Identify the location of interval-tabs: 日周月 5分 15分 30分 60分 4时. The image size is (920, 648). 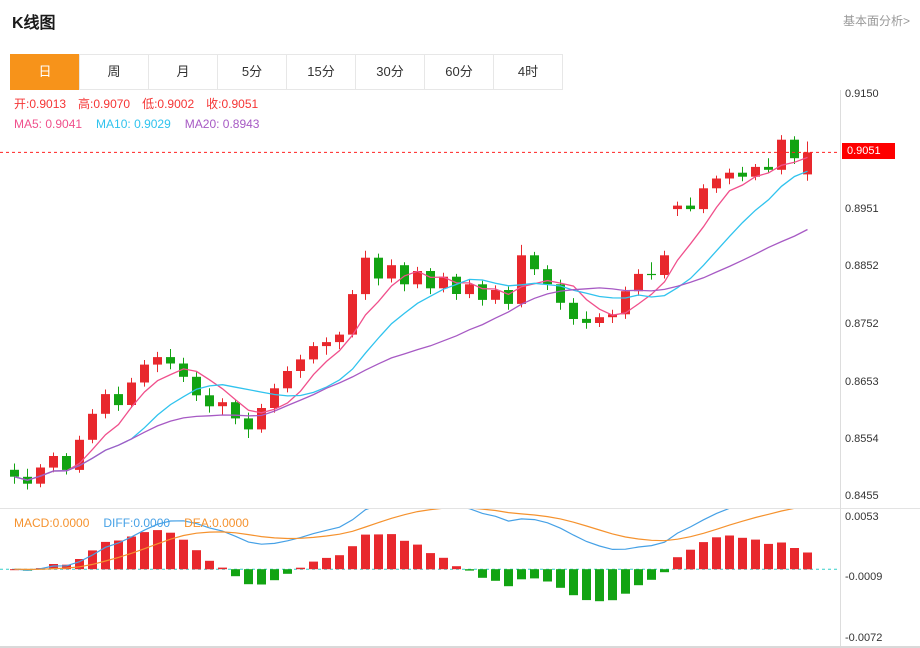
(465, 72).